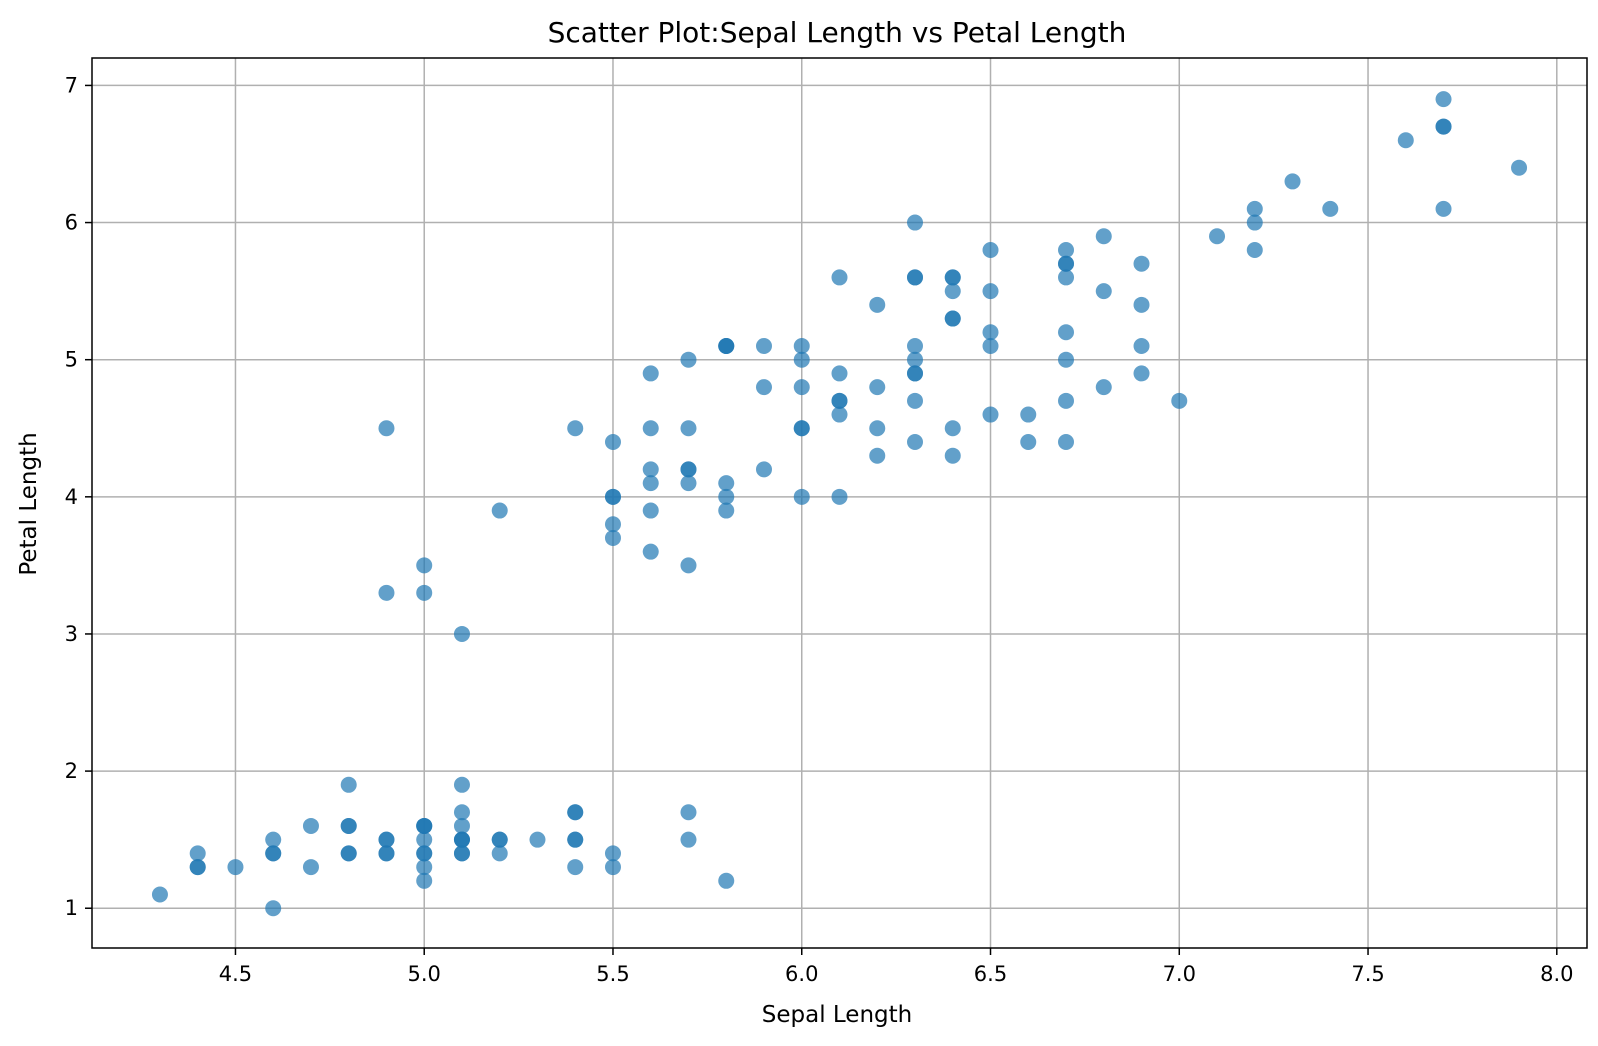 The height and width of the screenshot is (1046, 1598). What do you see at coordinates (896, 967) in the screenshot?
I see `x-axis-ticks: 4.5 5.0 5.5 6.0 6.5 7.0 7.5 8.0` at bounding box center [896, 967].